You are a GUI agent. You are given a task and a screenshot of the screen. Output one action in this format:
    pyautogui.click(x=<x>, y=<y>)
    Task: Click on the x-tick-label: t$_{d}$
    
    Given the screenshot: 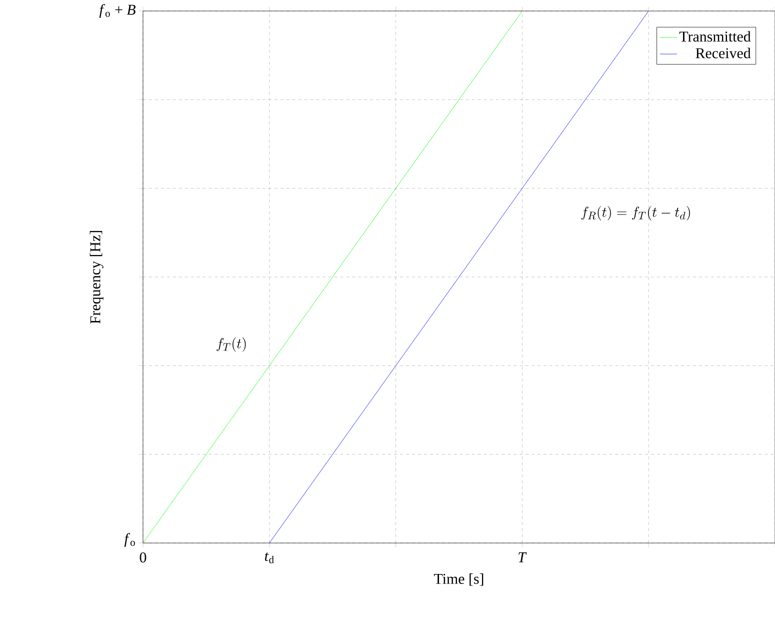 What is the action you would take?
    pyautogui.click(x=269, y=558)
    